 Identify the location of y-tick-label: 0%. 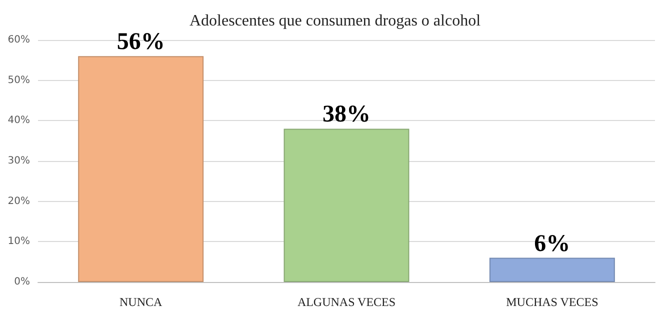
(22, 282).